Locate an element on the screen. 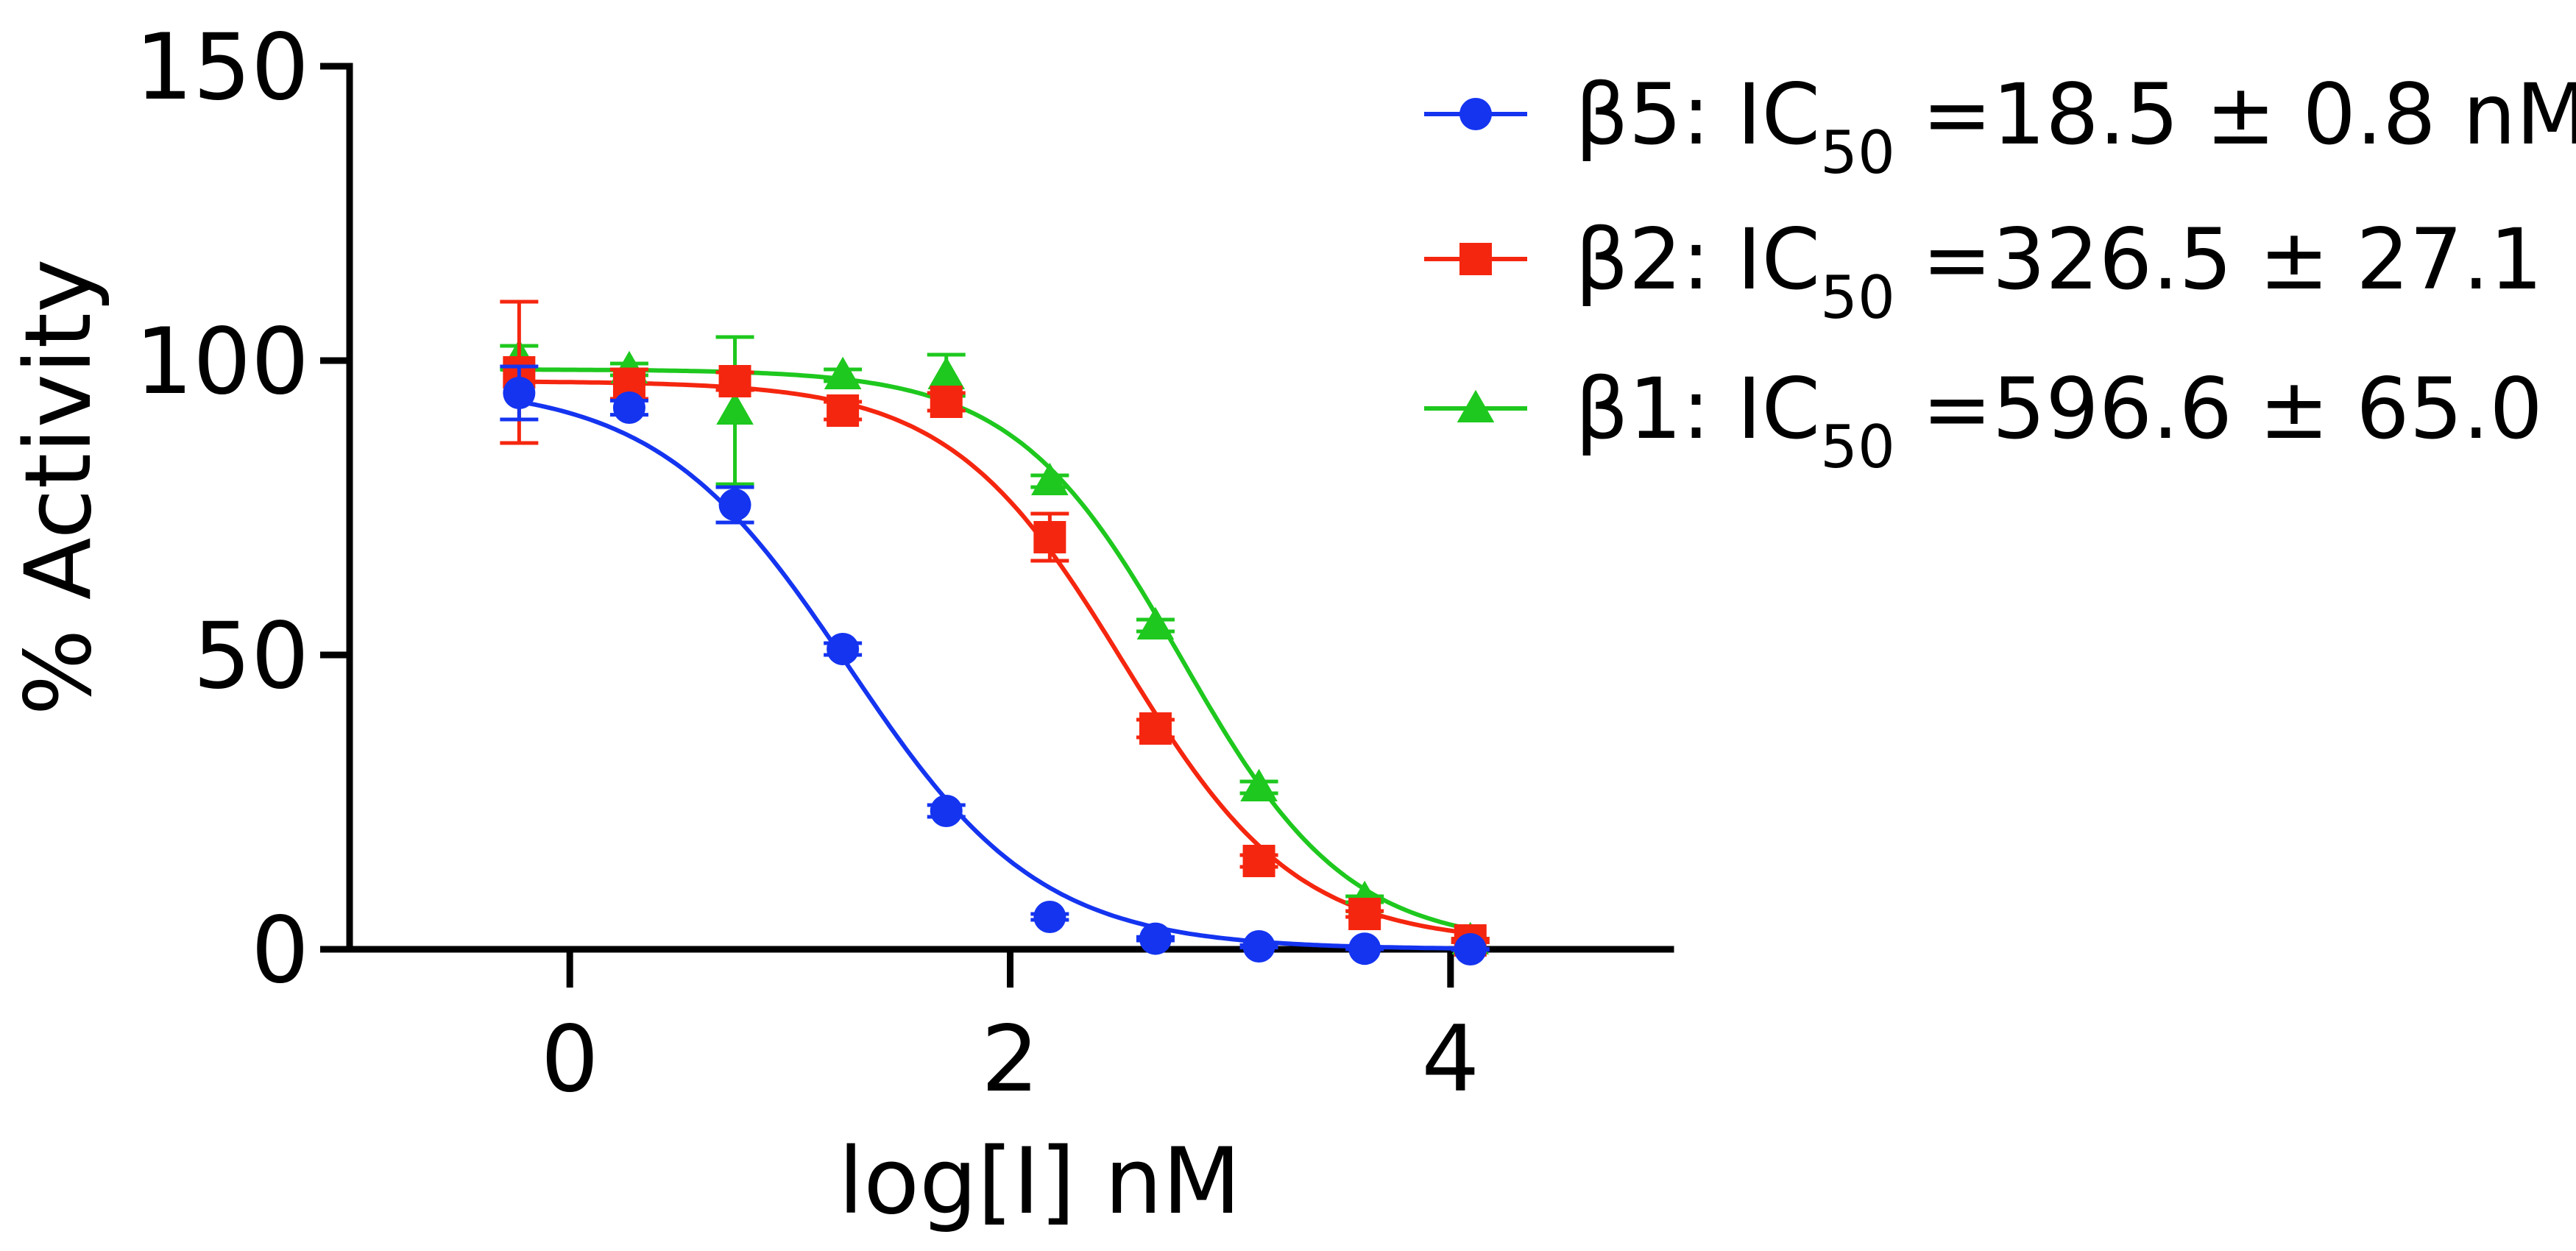 This screenshot has height=1251, width=2576. legend-prefix: β5: IC is located at coordinates (1697, 114).